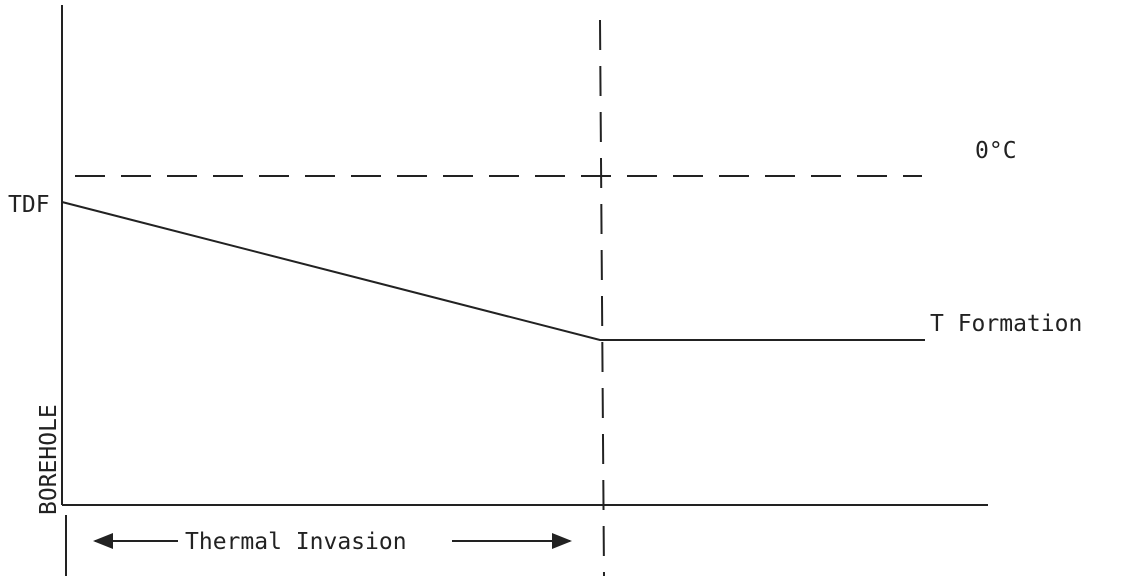 This screenshot has height=576, width=1122. Describe the element at coordinates (29, 205) in the screenshot. I see `tdf-label: TDF` at that location.